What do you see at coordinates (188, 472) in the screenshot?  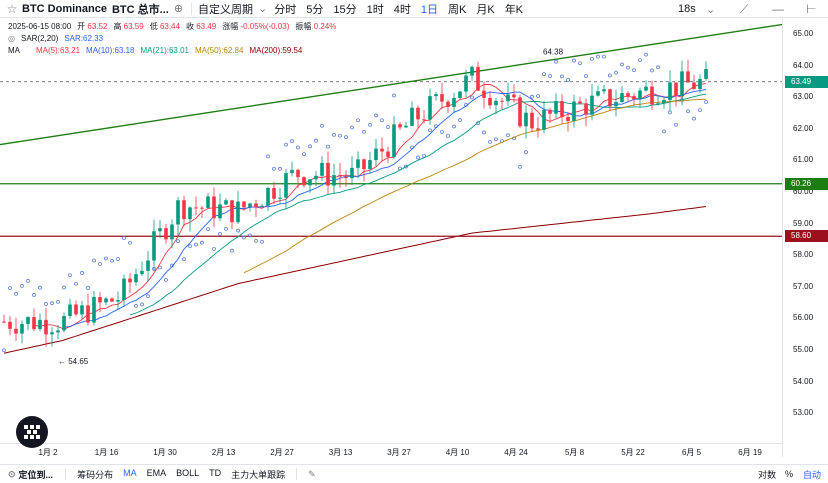 I see `indicator-tab: BOLL` at bounding box center [188, 472].